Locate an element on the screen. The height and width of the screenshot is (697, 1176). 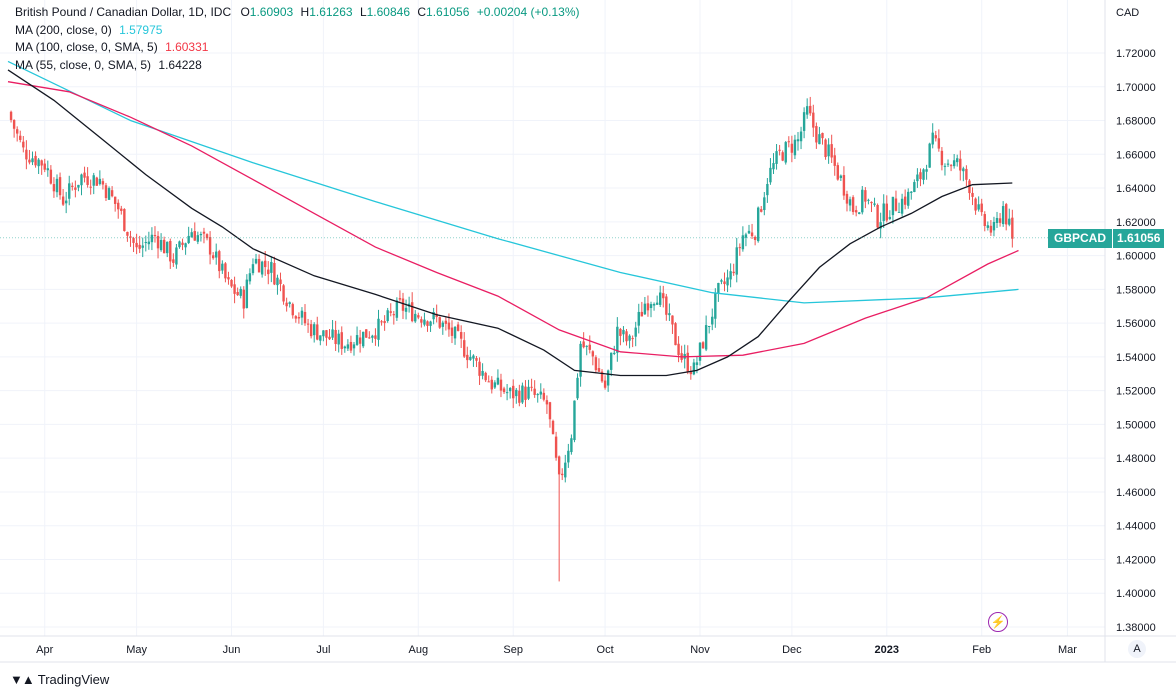
lightning-icon: ⚡ is located at coordinates (998, 622).